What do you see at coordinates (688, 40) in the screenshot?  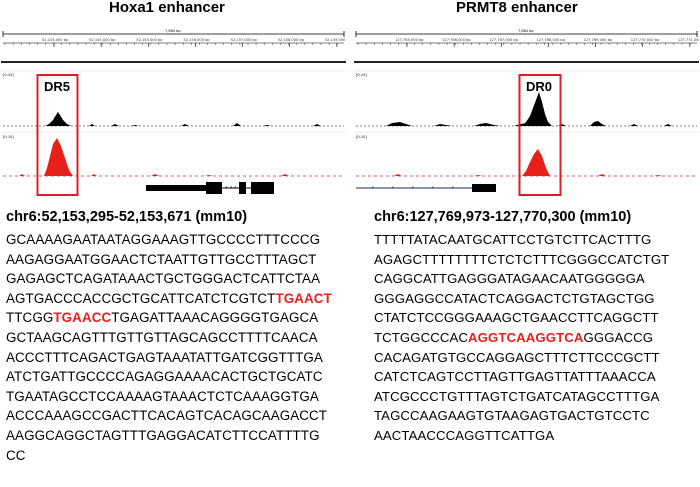 I see `ruler-tick-label: 127,771,000 bp` at bounding box center [688, 40].